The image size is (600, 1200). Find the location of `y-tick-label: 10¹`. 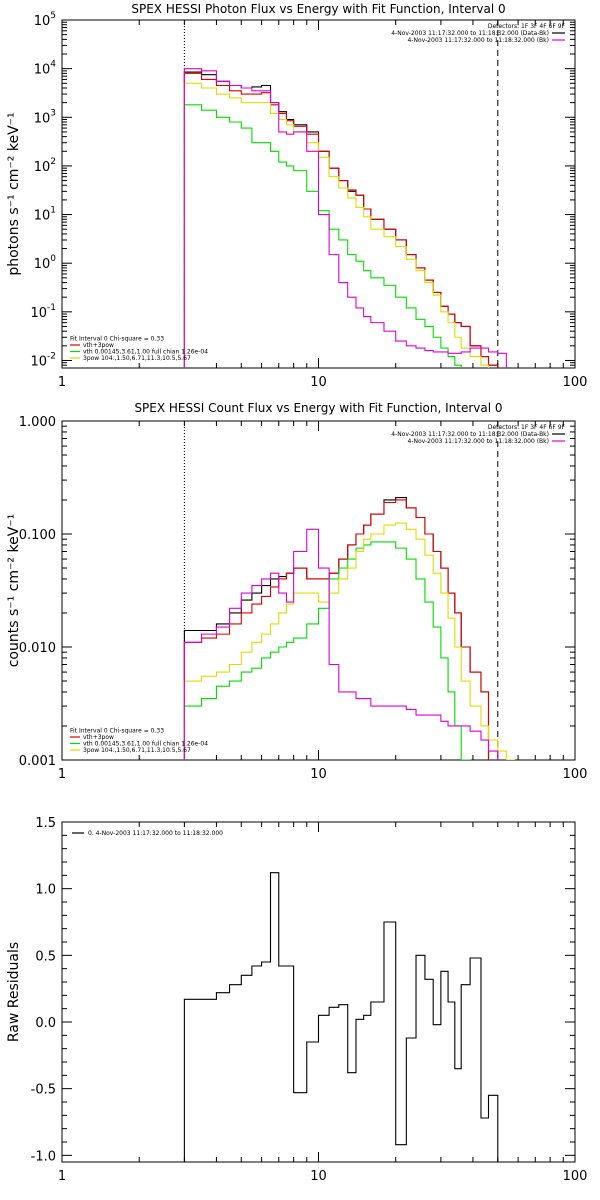

y-tick-label: 10¹ is located at coordinates (45, 215).